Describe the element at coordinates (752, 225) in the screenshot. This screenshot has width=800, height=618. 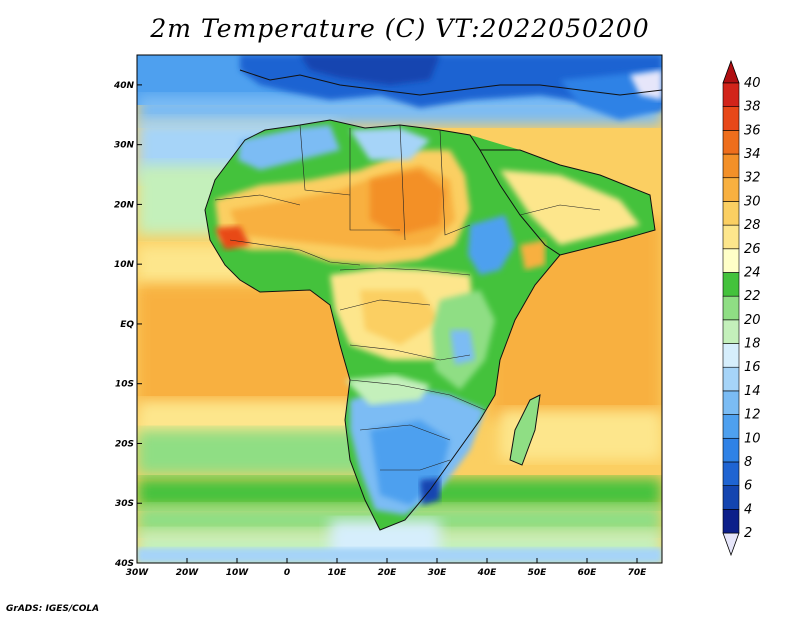
I see `colorbar-label: 28` at that location.